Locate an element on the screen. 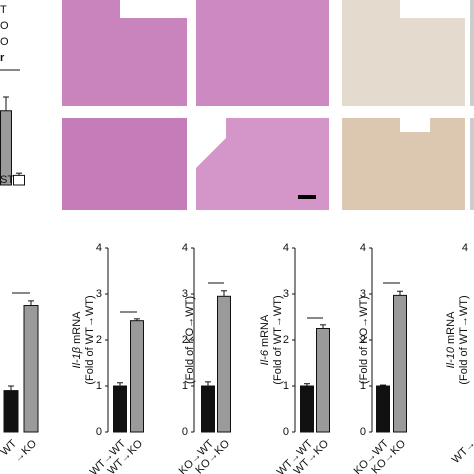 This screenshot has height=474, width=474. x-tick-label: →KO is located at coordinates (26, 451).